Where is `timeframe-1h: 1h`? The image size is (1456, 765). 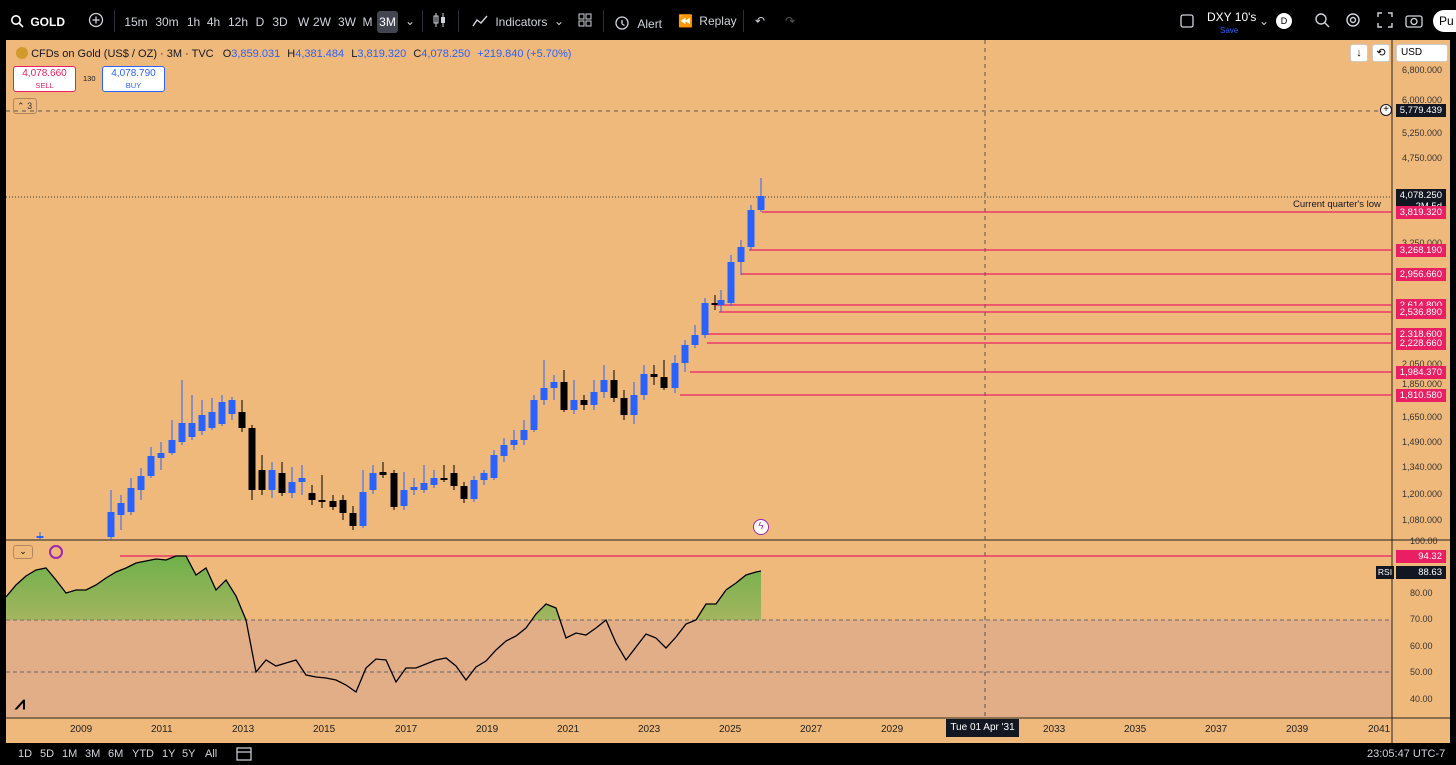 timeframe-1h: 1h is located at coordinates (193, 22).